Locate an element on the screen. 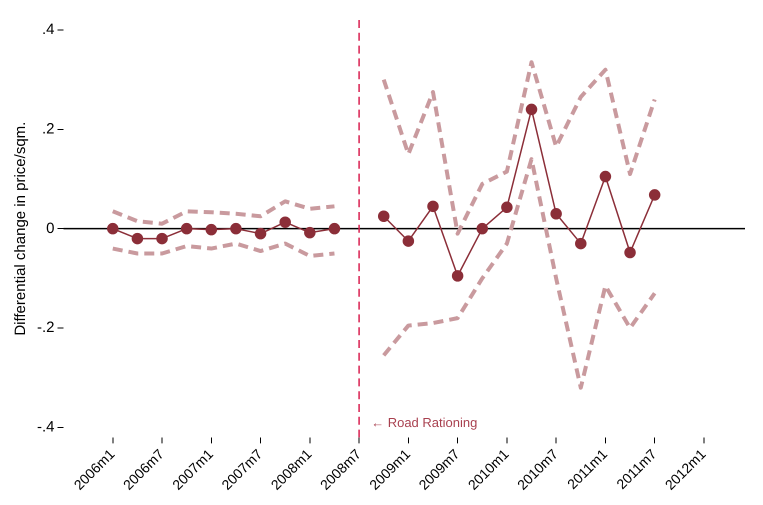 Image resolution: width=763 pixels, height=505 pixels. y-tick-label: 0 is located at coordinates (50, 228).